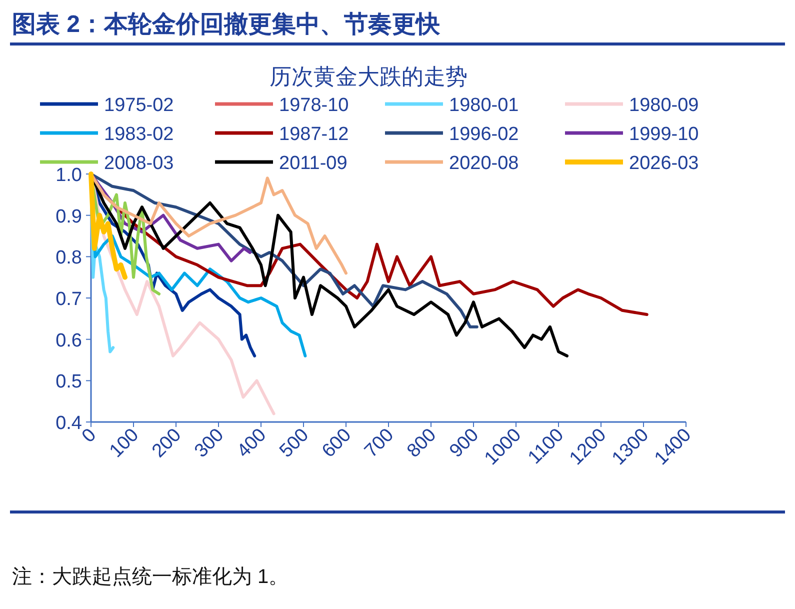 This screenshot has height=609, width=795. I want to click on y-tick-label: 0.8, so click(69, 258).